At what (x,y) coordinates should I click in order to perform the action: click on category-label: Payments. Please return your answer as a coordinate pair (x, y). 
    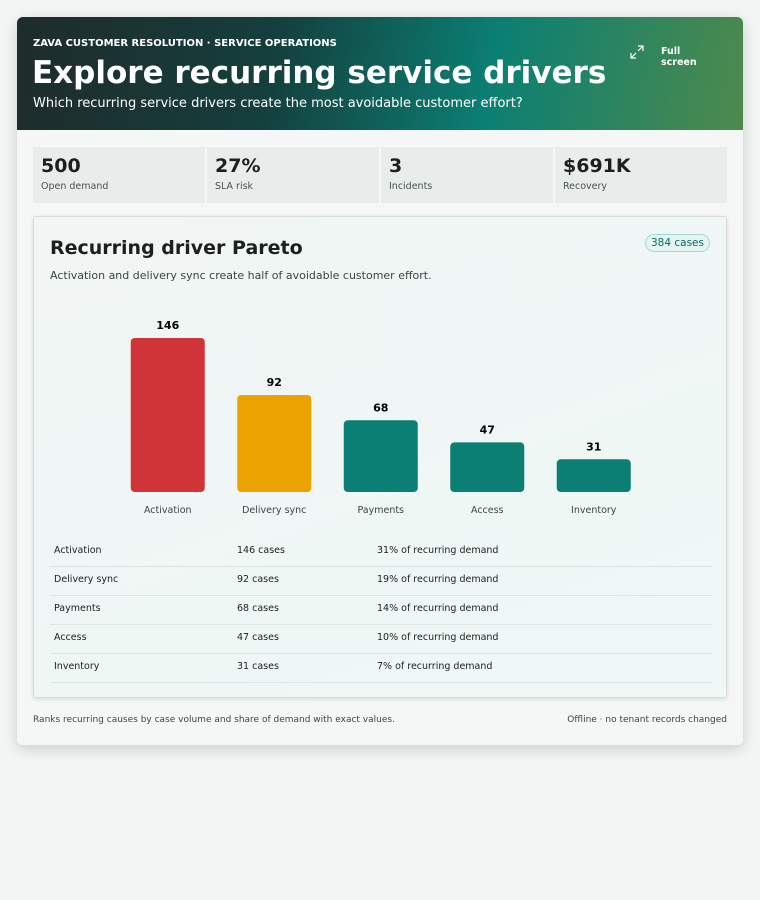
    Looking at the image, I should click on (380, 510).